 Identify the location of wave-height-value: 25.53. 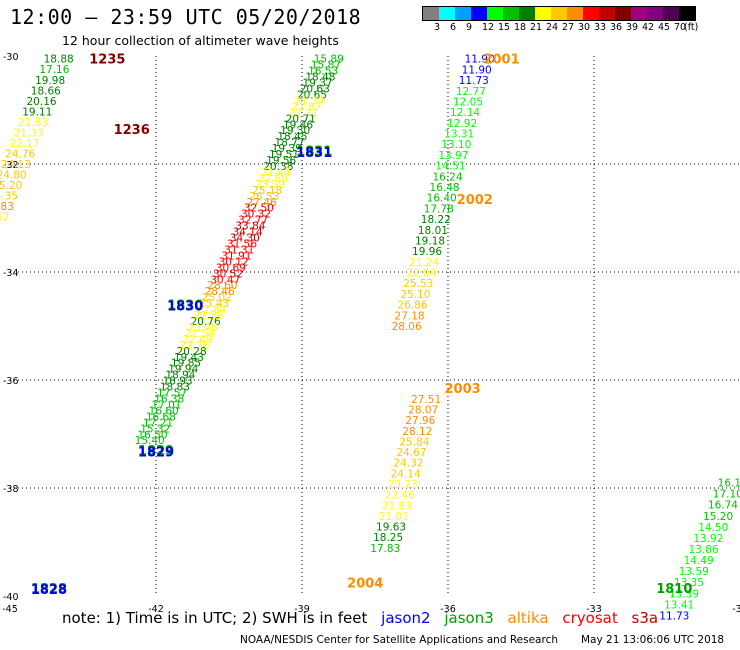
(418, 284).